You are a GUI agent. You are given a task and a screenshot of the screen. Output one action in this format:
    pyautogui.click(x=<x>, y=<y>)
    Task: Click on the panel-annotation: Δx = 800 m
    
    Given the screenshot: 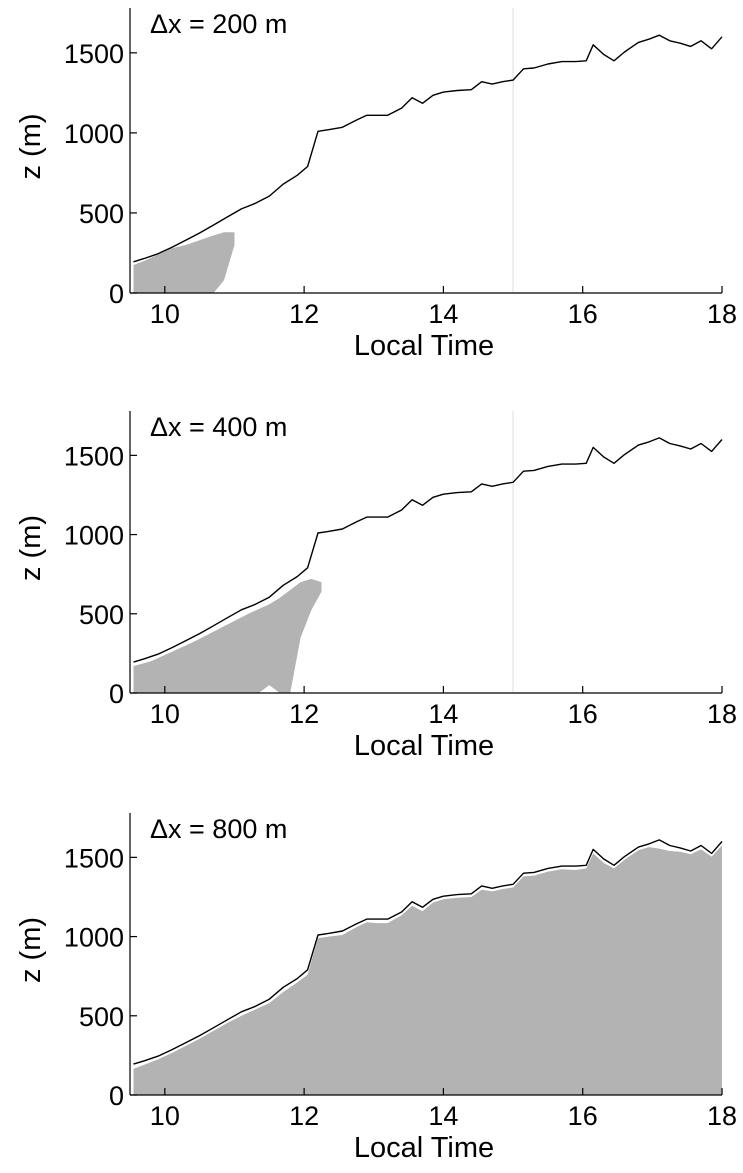 What is the action you would take?
    pyautogui.click(x=218, y=829)
    